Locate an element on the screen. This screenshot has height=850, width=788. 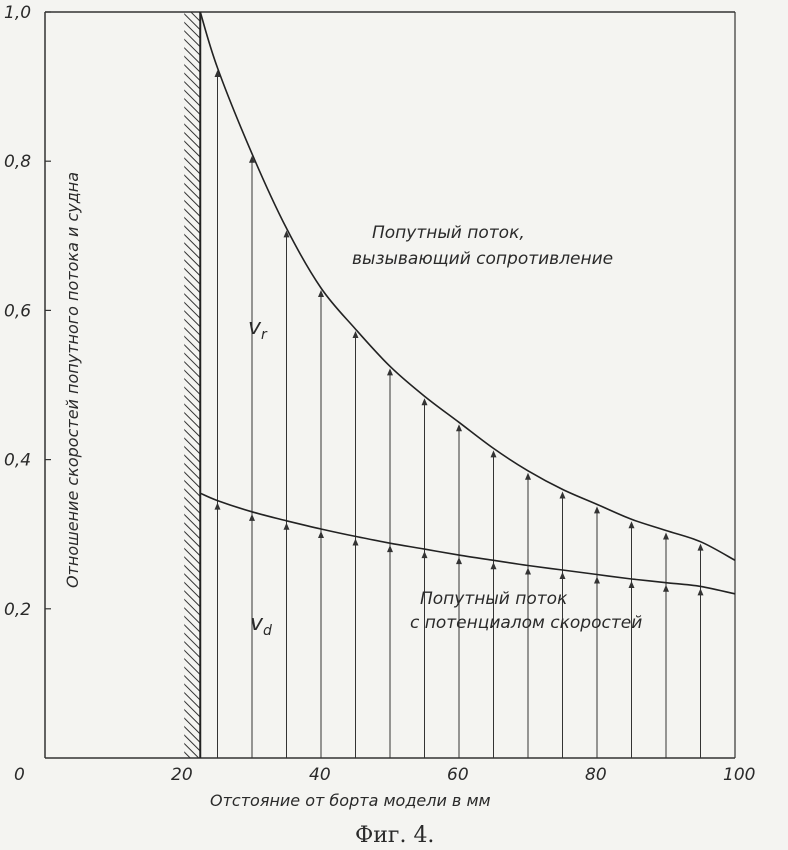
y-tick-label: 0,8 is located at coordinates (17, 162).